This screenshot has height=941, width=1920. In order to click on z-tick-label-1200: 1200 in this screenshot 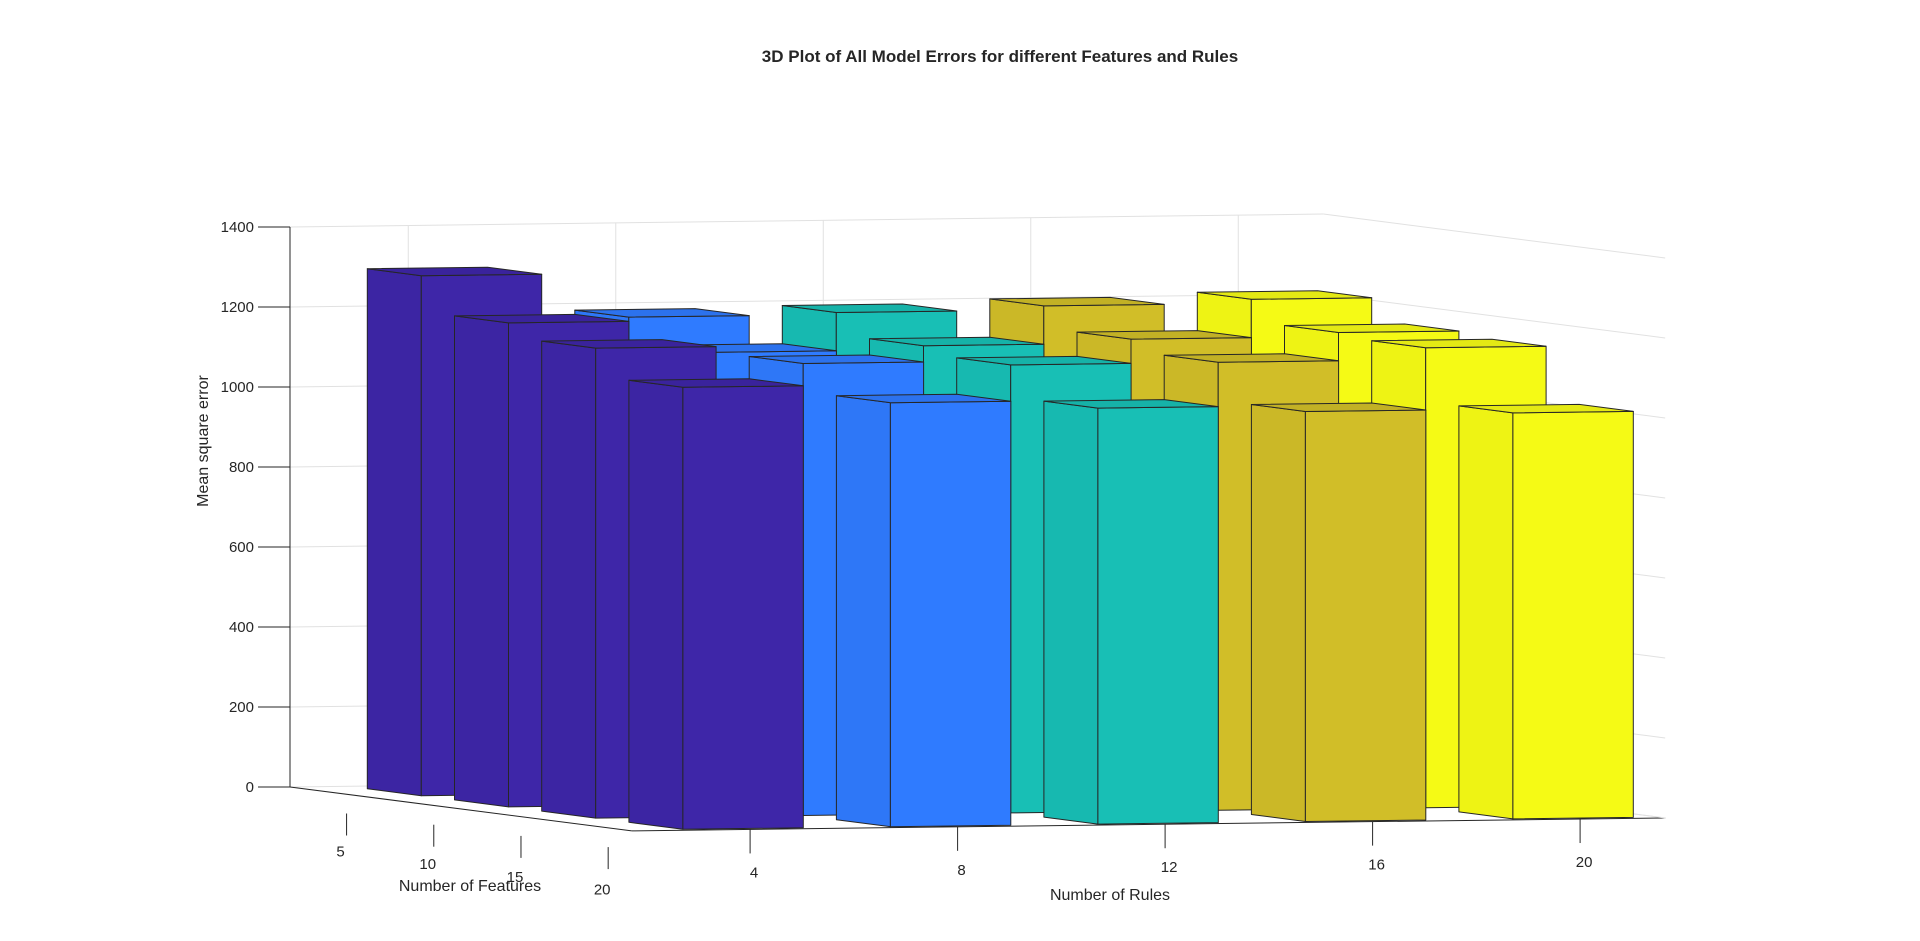, I will do `click(237, 307)`.